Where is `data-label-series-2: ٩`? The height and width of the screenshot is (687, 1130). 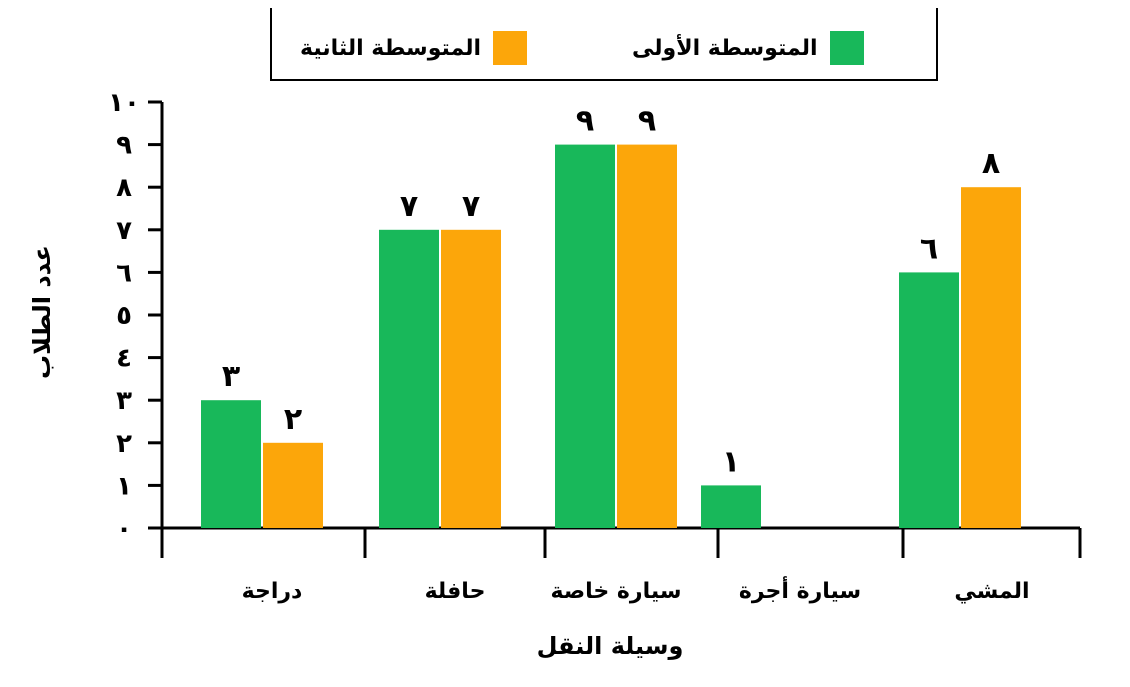
data-label-series-2: ٩ is located at coordinates (647, 121).